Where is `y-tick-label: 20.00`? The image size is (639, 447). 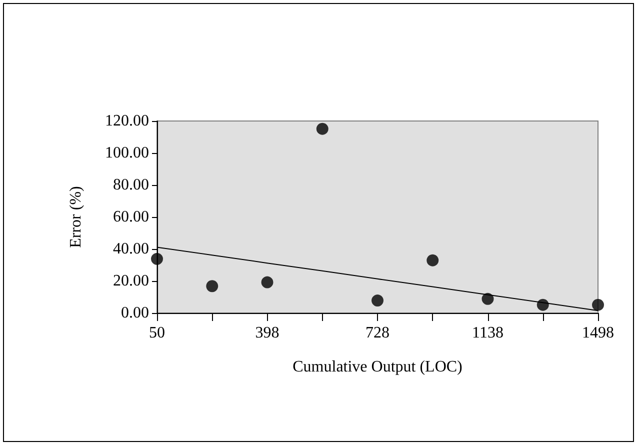 y-tick-label: 20.00 is located at coordinates (131, 281).